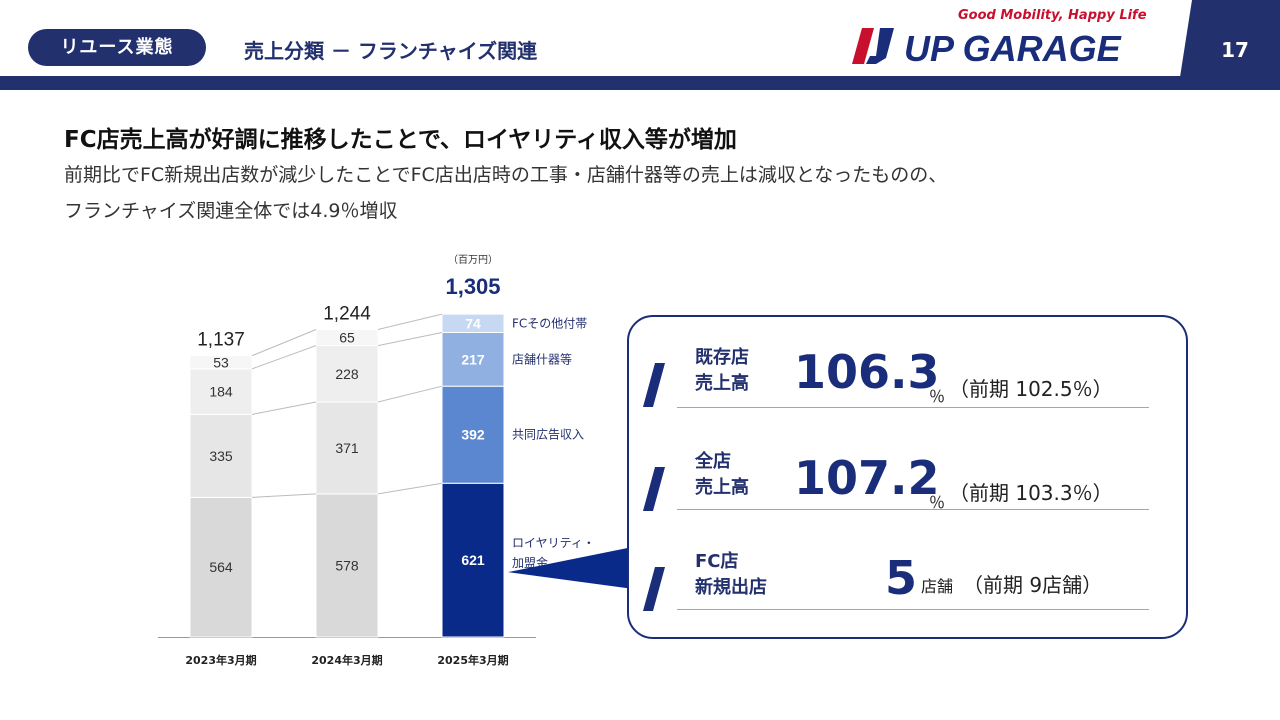  I want to click on data-label: 65, so click(347, 338).